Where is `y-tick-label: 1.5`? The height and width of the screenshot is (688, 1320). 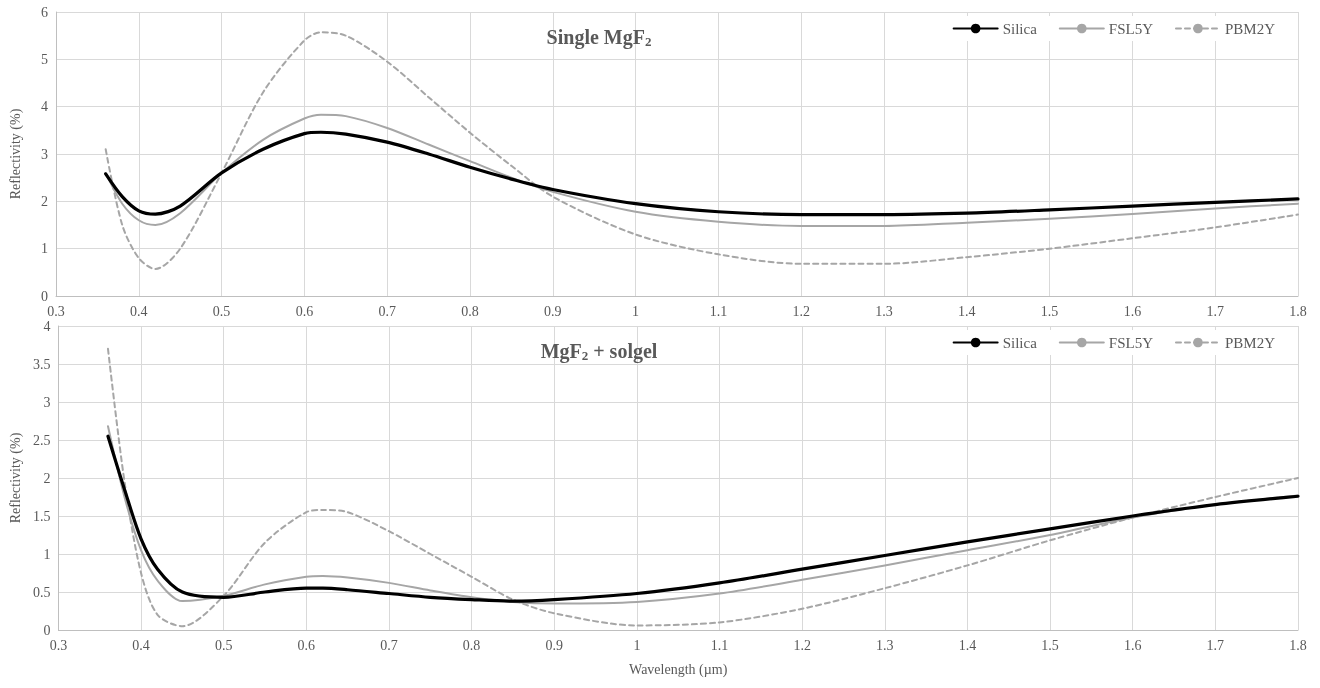 y-tick-label: 1.5 is located at coordinates (41, 516).